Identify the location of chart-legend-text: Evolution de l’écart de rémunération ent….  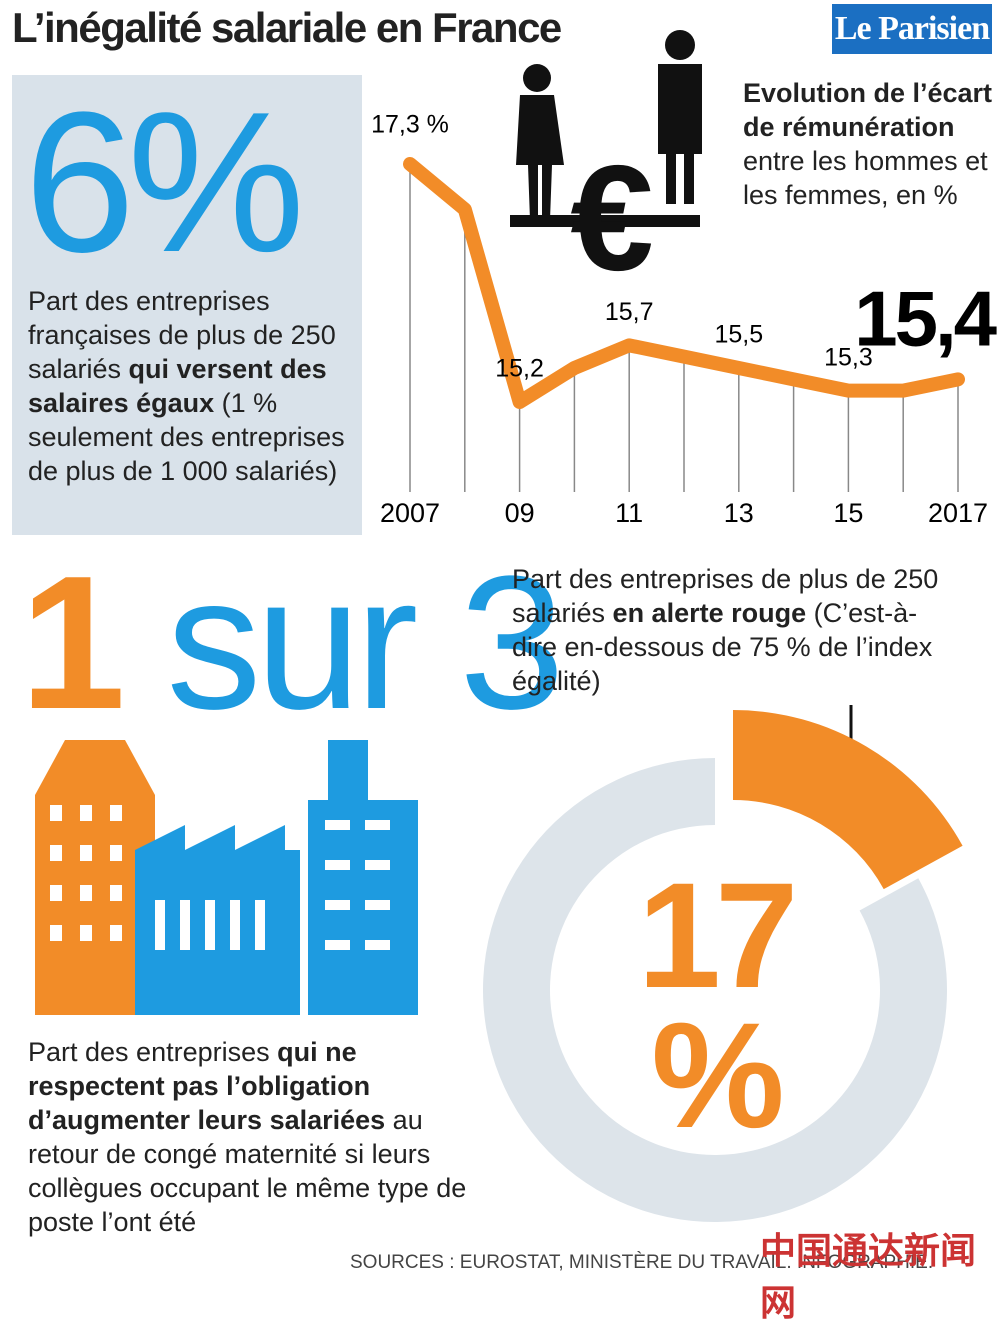
(868, 144).